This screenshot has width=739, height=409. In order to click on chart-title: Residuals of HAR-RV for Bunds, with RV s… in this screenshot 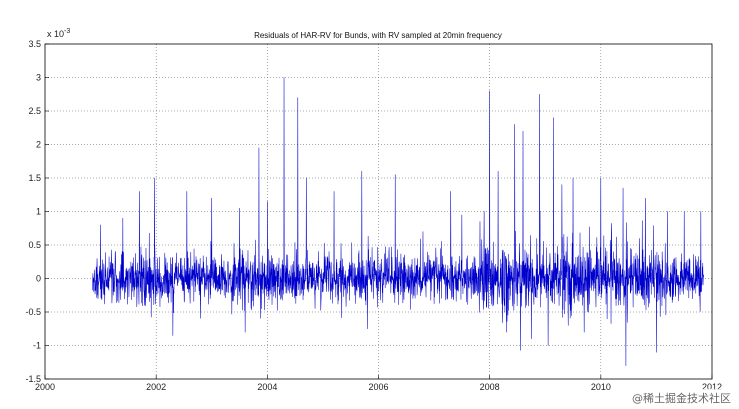, I will do `click(378, 35)`.